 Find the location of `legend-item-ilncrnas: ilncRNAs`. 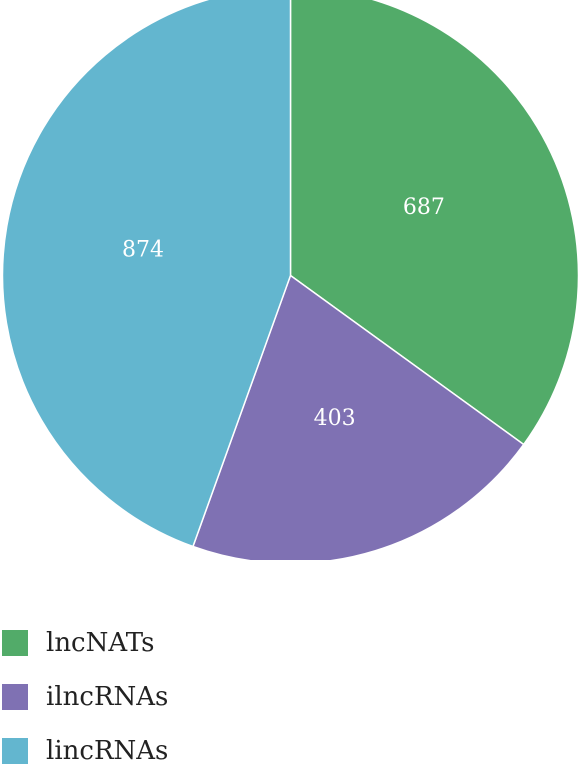

legend-item-ilncrnas: ilncRNAs is located at coordinates (202, 697).